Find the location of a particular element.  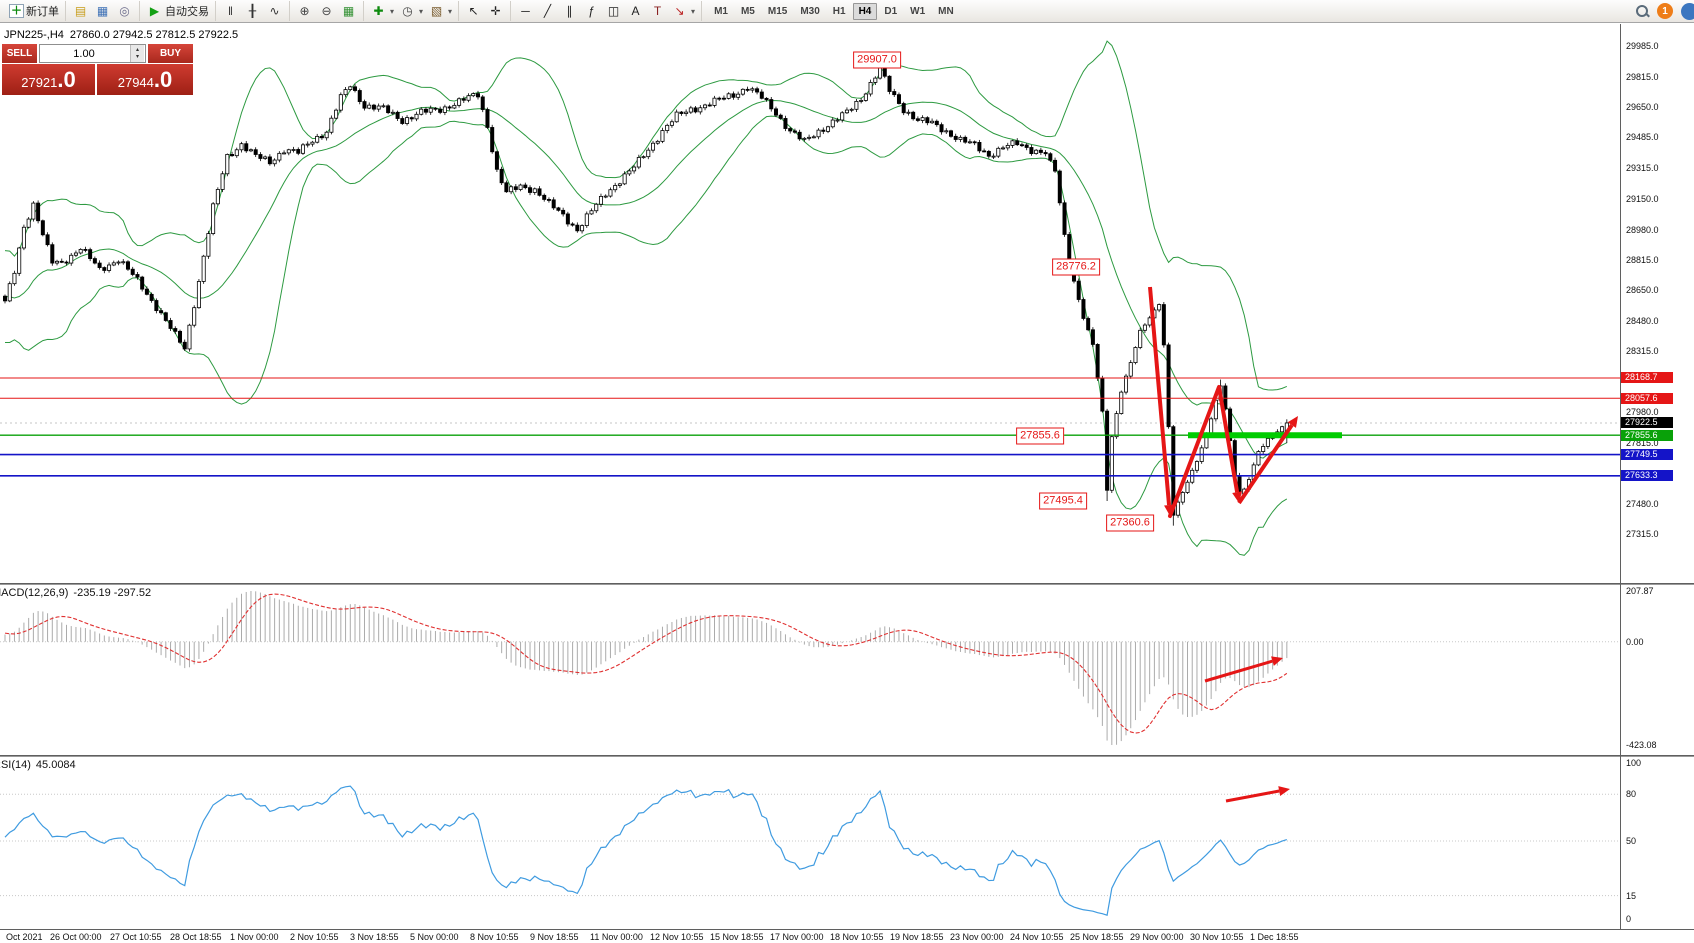

horizontal-line-button: ─ is located at coordinates (525, 11).